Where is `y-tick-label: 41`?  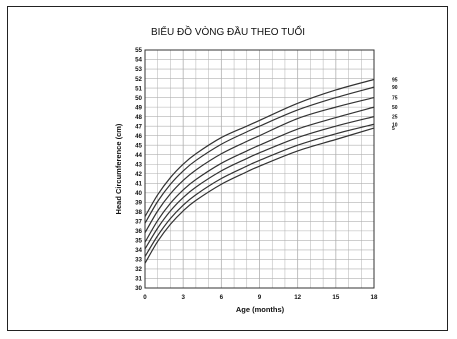
y-tick-label: 41 is located at coordinates (138, 183).